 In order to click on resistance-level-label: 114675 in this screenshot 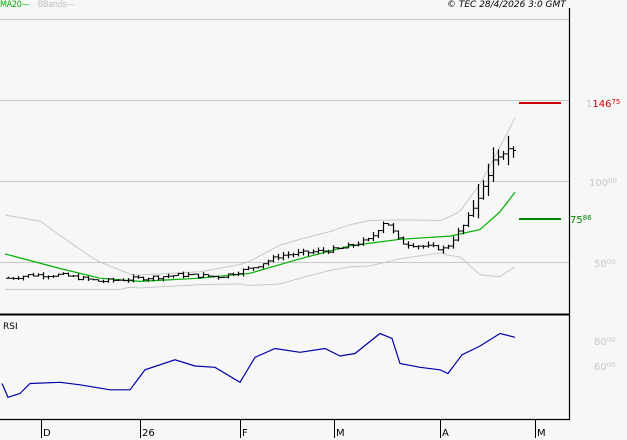, I will do `click(603, 104)`.